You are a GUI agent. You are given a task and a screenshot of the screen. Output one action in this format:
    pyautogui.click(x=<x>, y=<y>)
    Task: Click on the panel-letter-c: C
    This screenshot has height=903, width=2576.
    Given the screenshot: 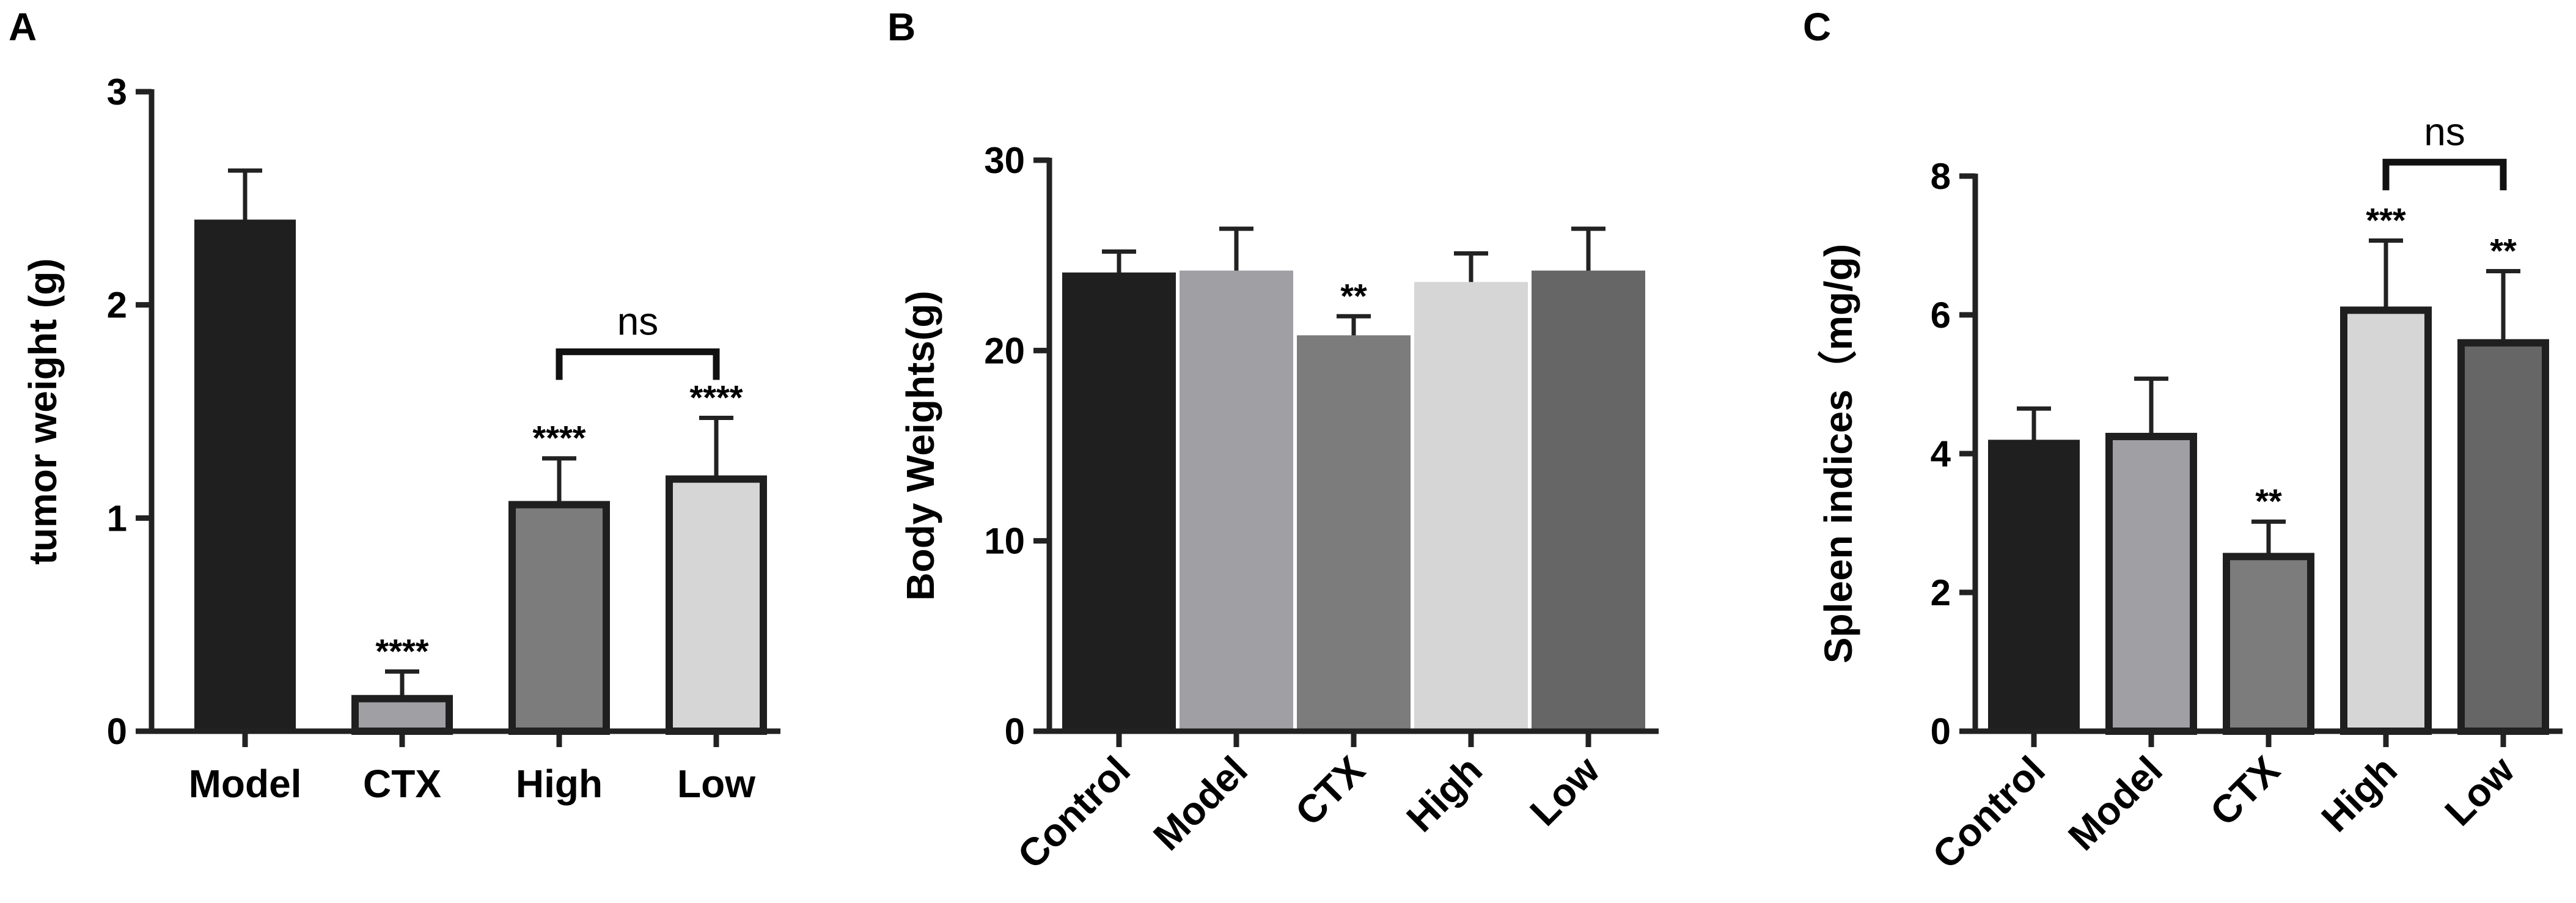 What is the action you would take?
    pyautogui.click(x=1817, y=27)
    